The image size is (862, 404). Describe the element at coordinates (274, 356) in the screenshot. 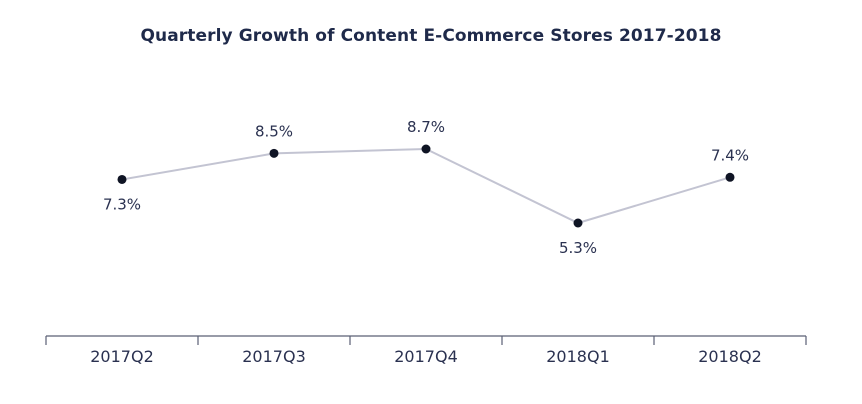

I see `x-tick-label: 2017Q3` at that location.